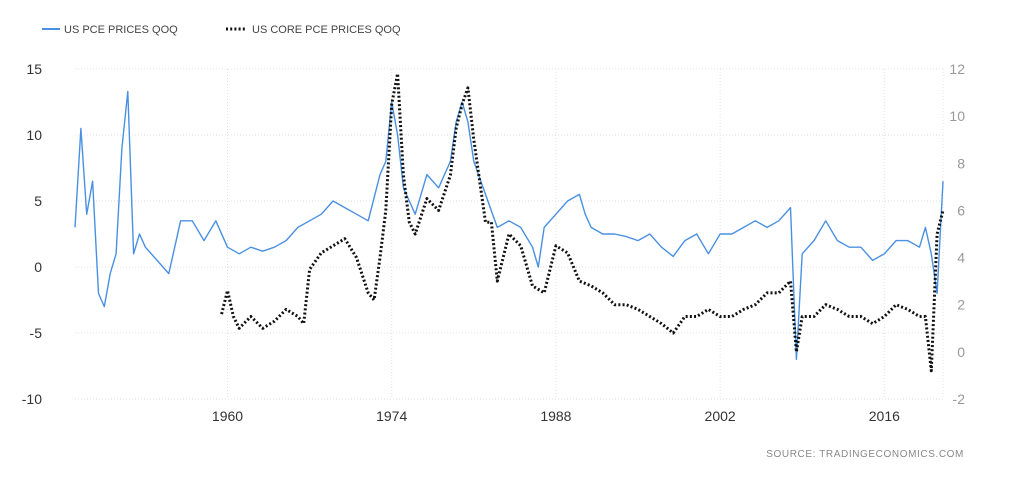  Describe the element at coordinates (957, 69) in the screenshot. I see `y-tick-right-label: 12` at that location.